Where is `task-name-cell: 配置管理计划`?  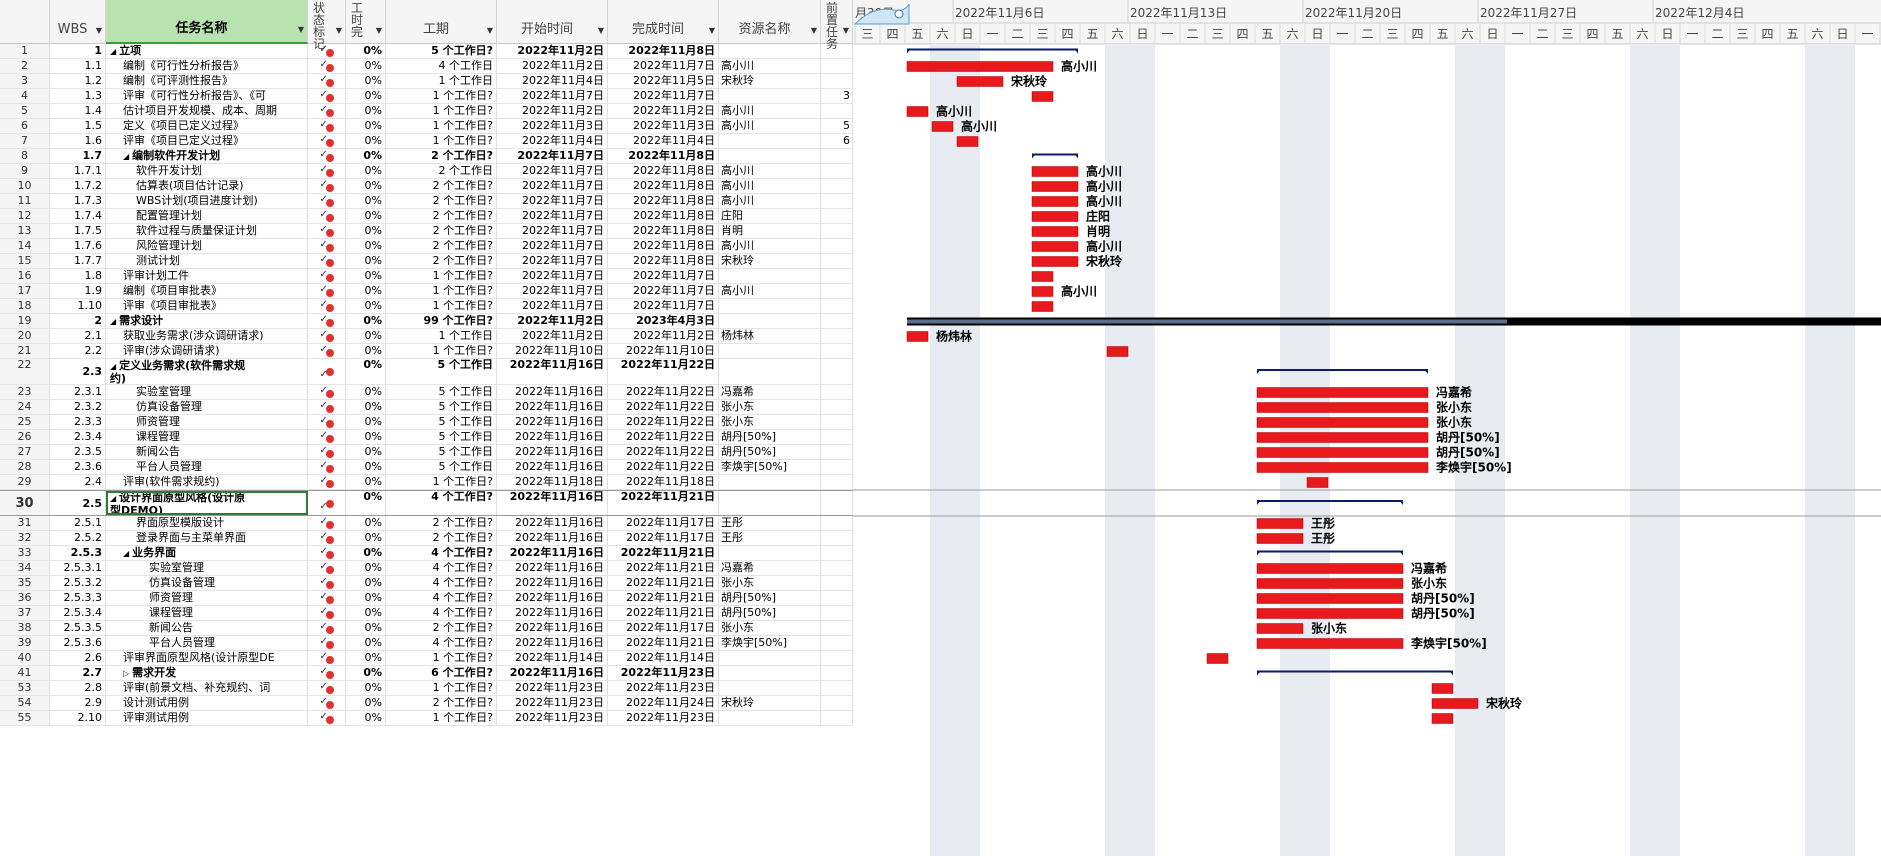 task-name-cell: 配置管理计划 is located at coordinates (207, 216).